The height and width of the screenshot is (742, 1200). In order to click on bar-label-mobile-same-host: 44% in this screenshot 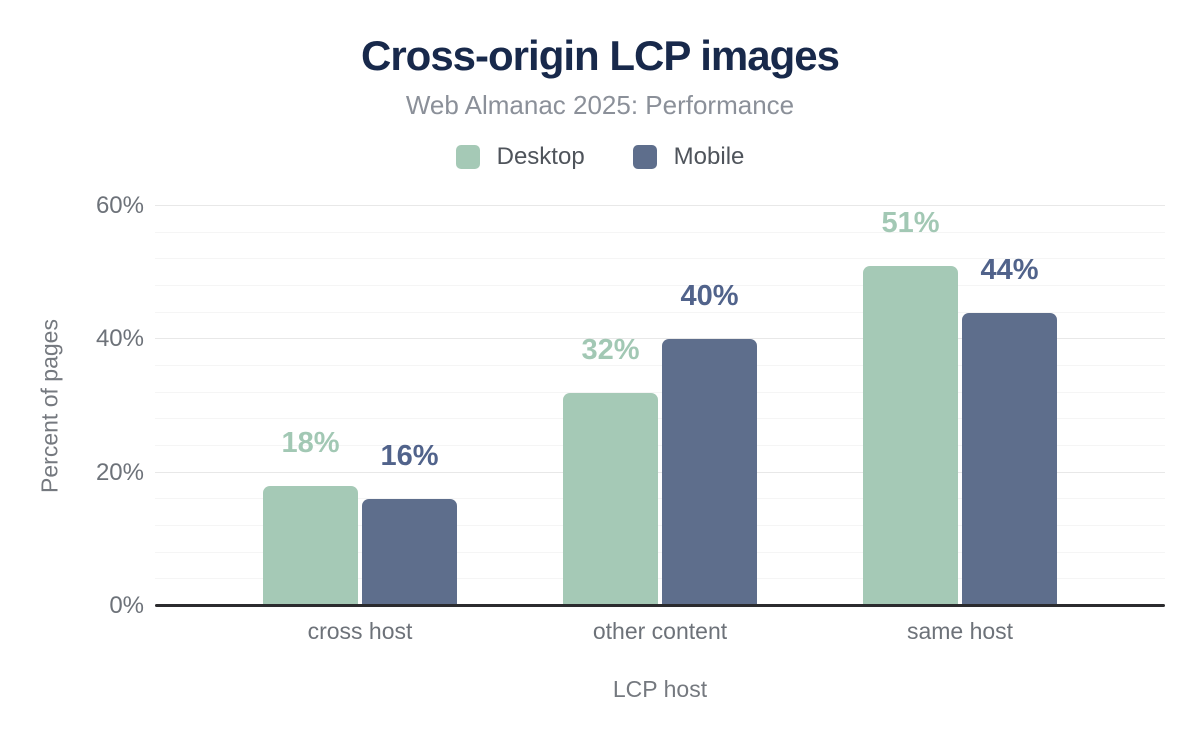, I will do `click(1009, 269)`.